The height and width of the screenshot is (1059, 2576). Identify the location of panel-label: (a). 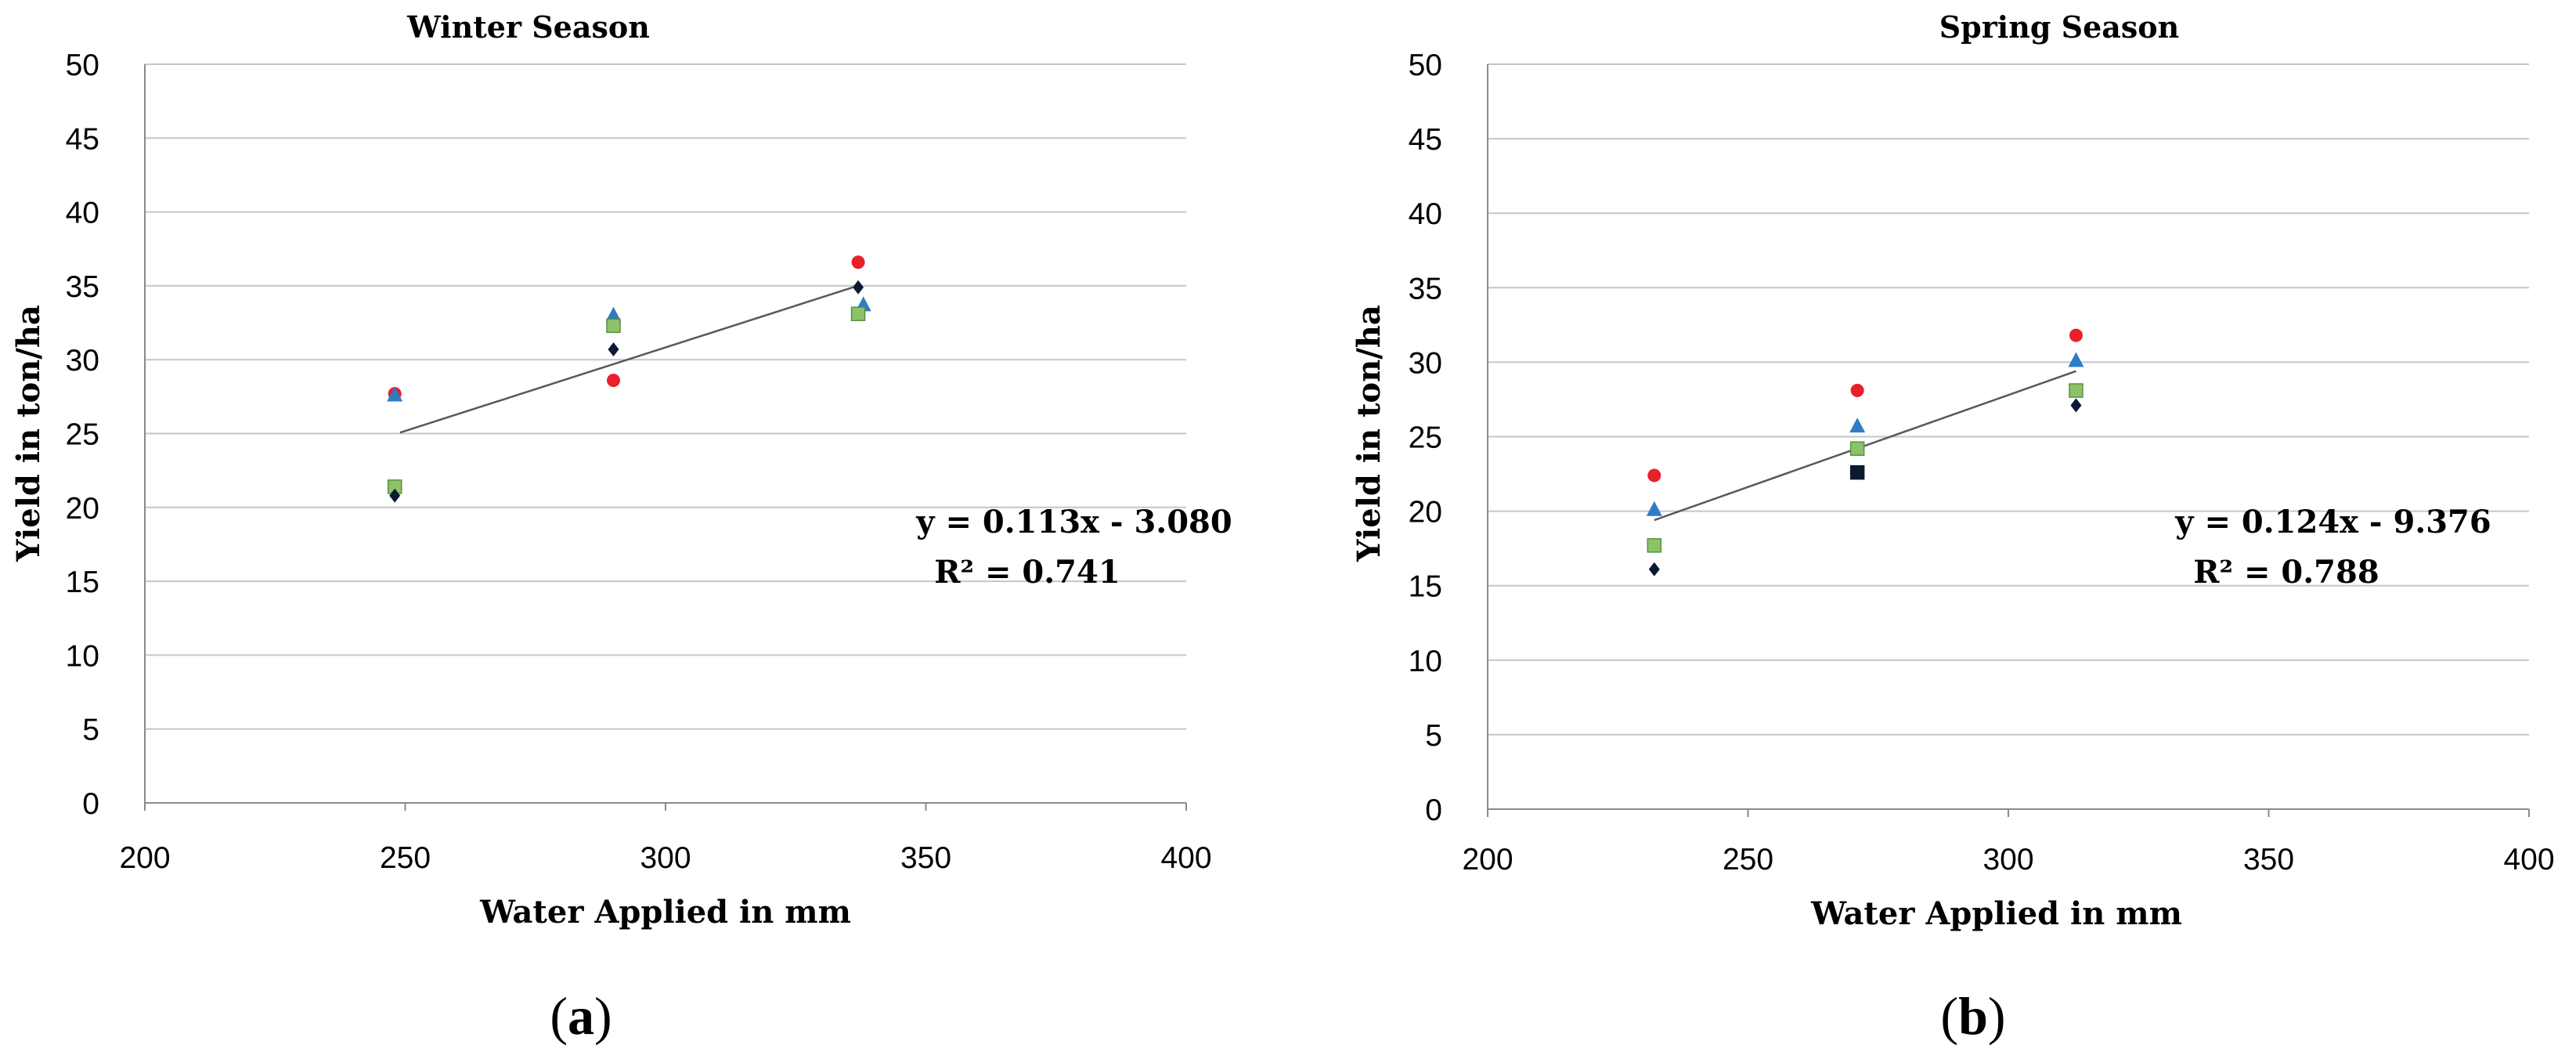
(581, 1016).